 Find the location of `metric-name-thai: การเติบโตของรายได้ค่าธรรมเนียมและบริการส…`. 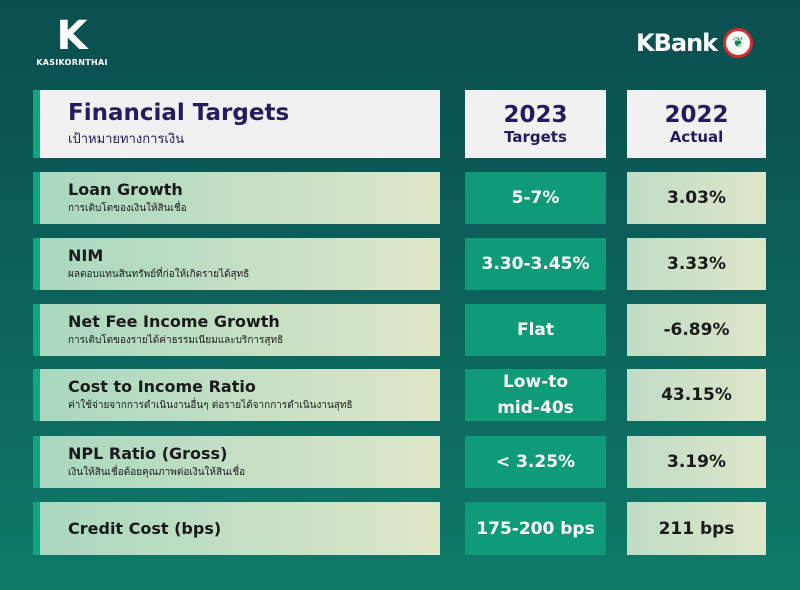

metric-name-thai: การเติบโตของรายได้ค่าธรรมเนียมและบริการส… is located at coordinates (176, 340).